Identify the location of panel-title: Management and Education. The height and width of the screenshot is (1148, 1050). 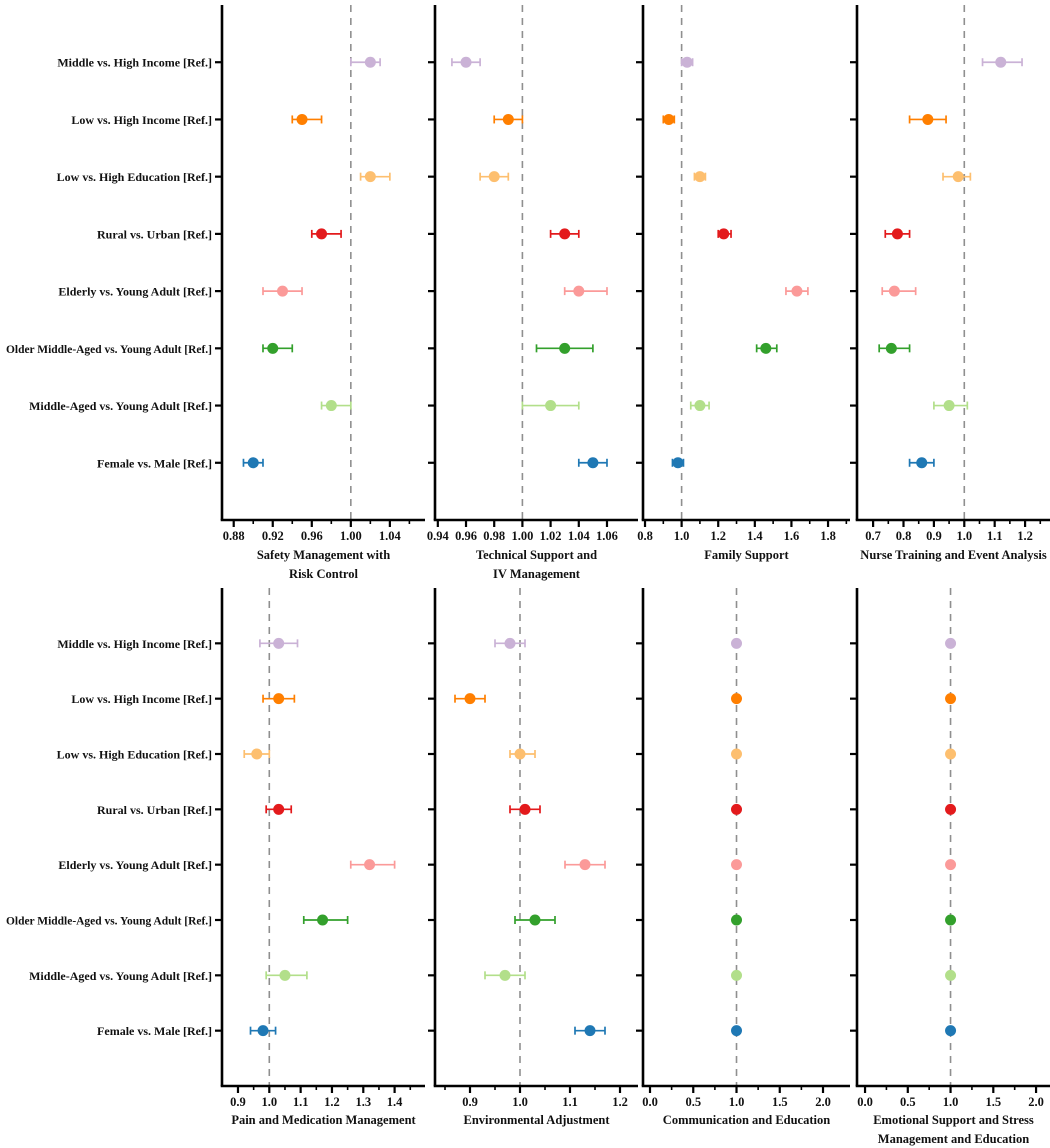
(953, 1139).